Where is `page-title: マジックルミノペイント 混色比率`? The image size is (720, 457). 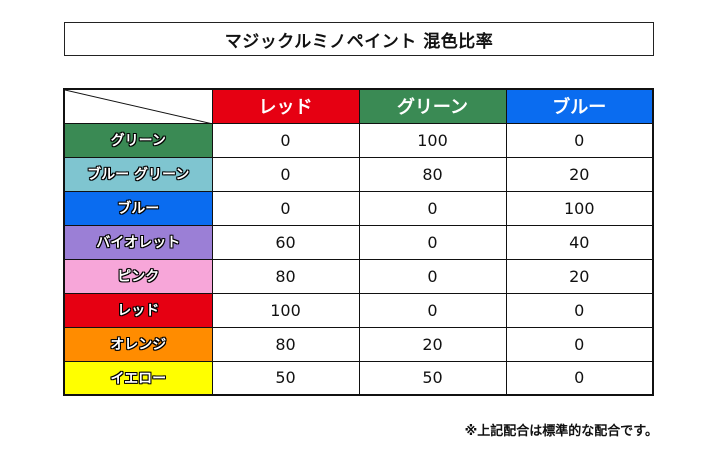
page-title: マジックルミノペイント 混色比率 is located at coordinates (359, 39).